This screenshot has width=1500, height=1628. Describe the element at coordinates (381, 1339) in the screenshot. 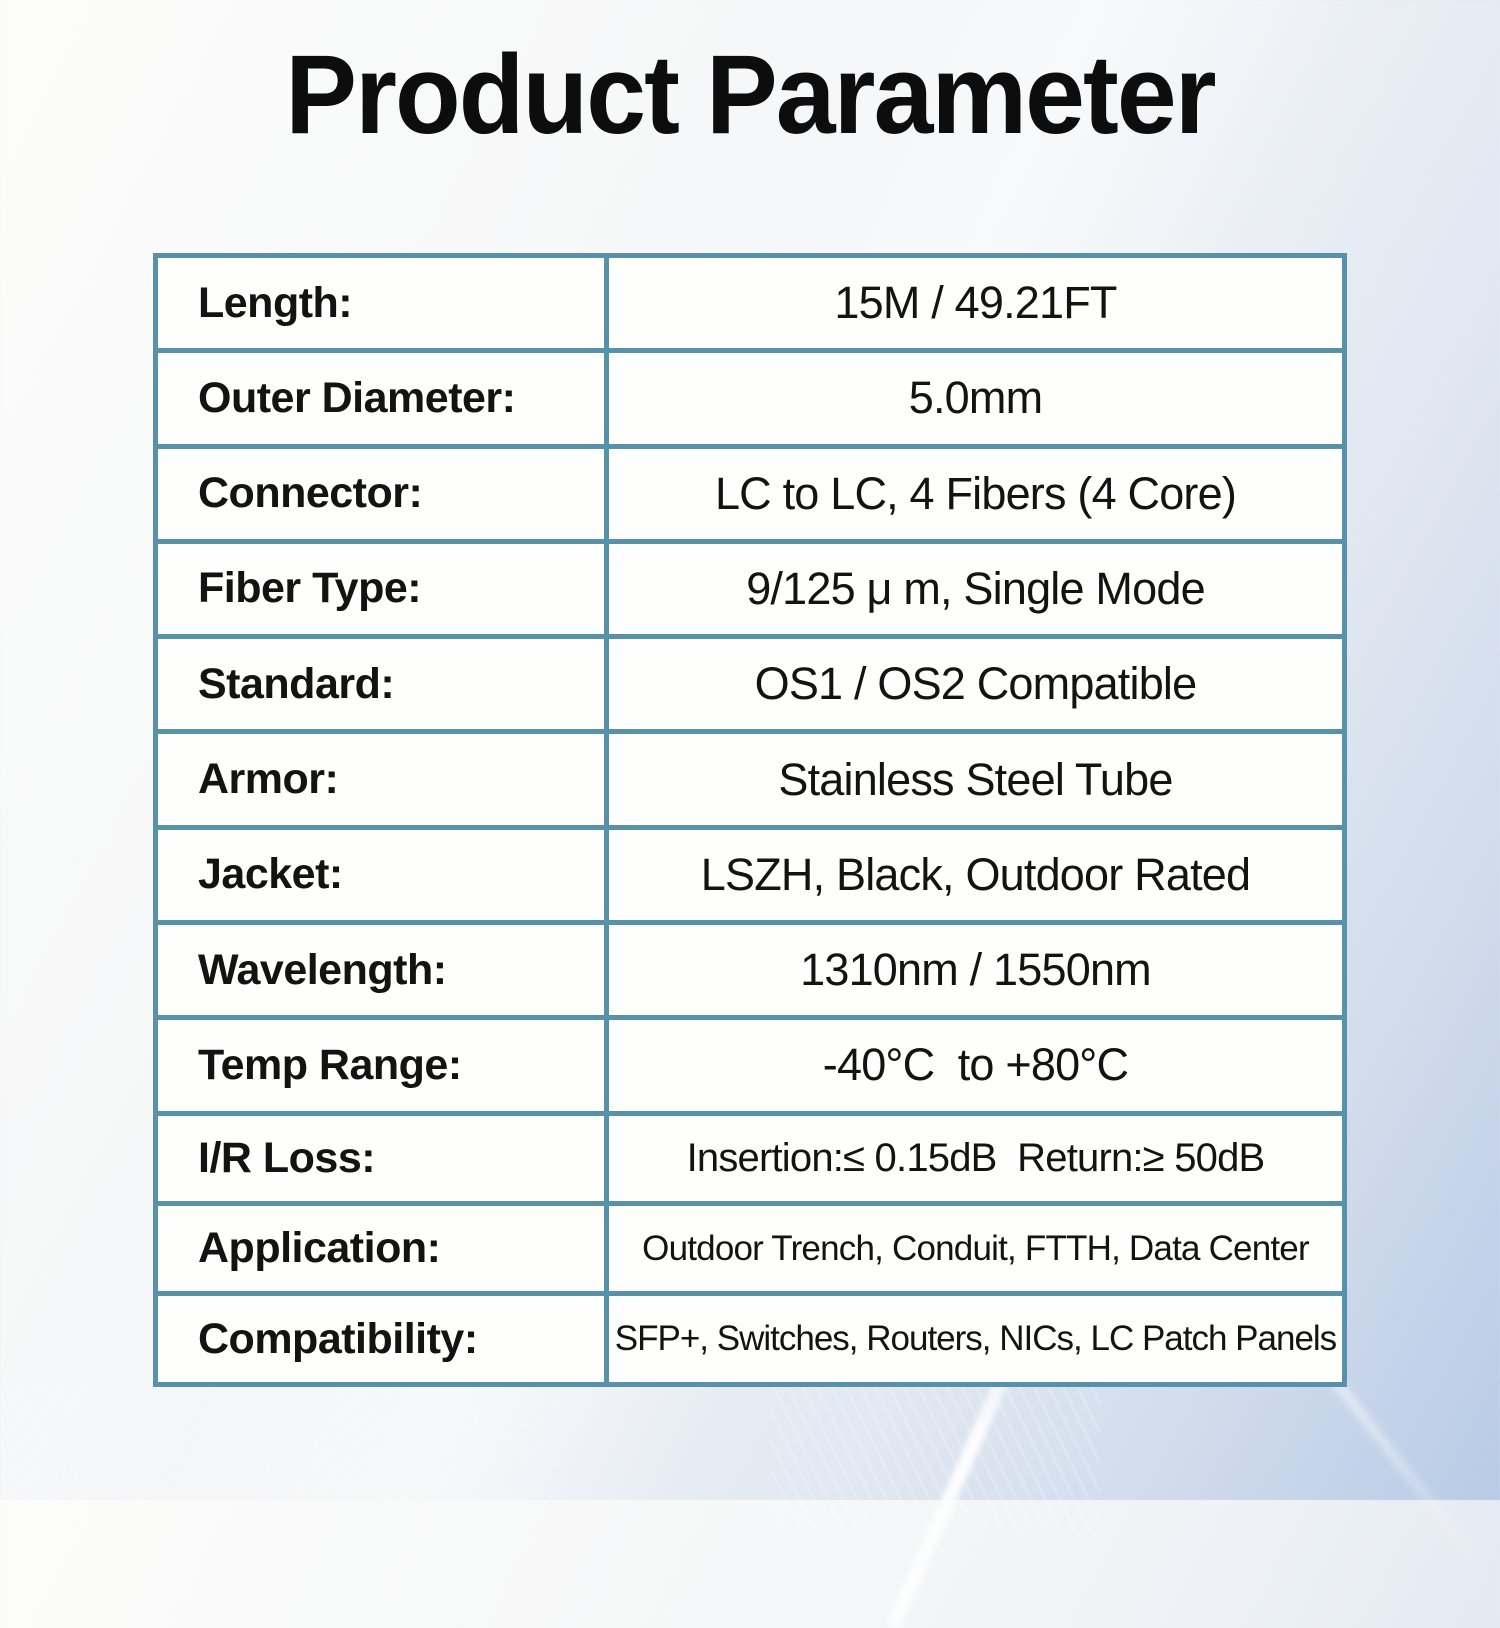

I see `spec-label: Compatibility:` at that location.